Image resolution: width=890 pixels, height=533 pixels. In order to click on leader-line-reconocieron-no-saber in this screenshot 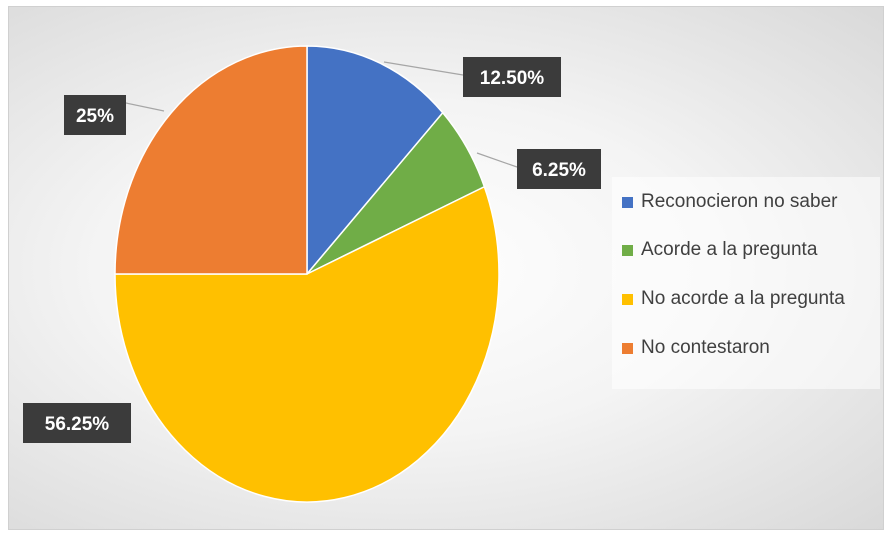, I will do `click(423, 68)`.